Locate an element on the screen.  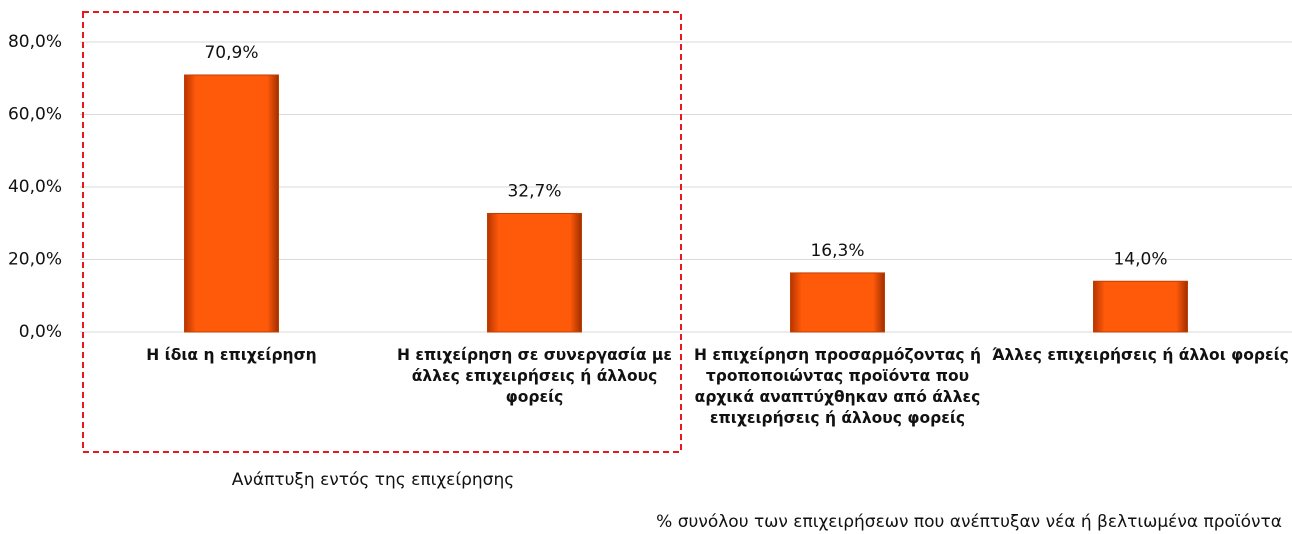
x-tick-label: Η ίδια η επιχείρηση is located at coordinates (231, 355).